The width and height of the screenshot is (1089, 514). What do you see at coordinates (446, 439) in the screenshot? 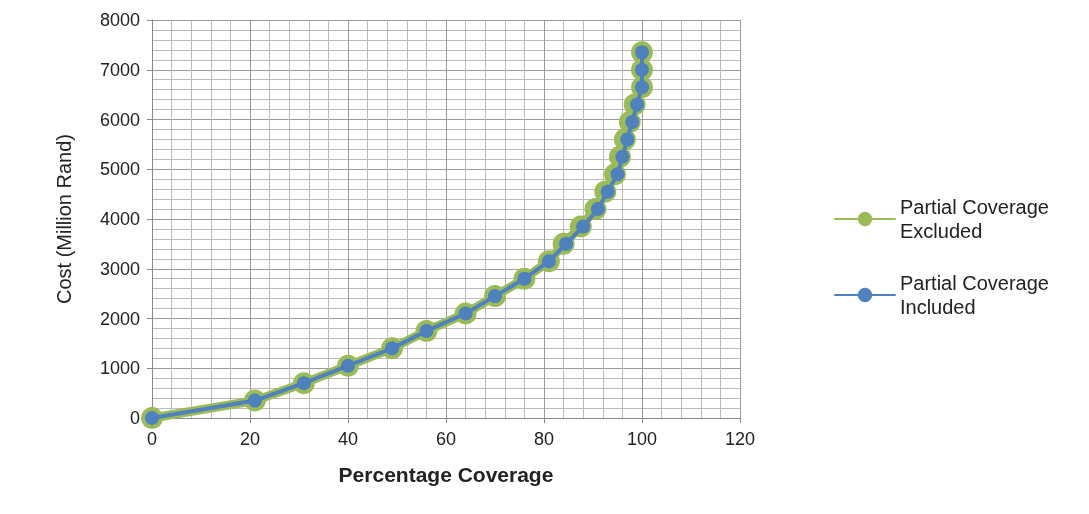
I see `x-tick-label: 60` at bounding box center [446, 439].